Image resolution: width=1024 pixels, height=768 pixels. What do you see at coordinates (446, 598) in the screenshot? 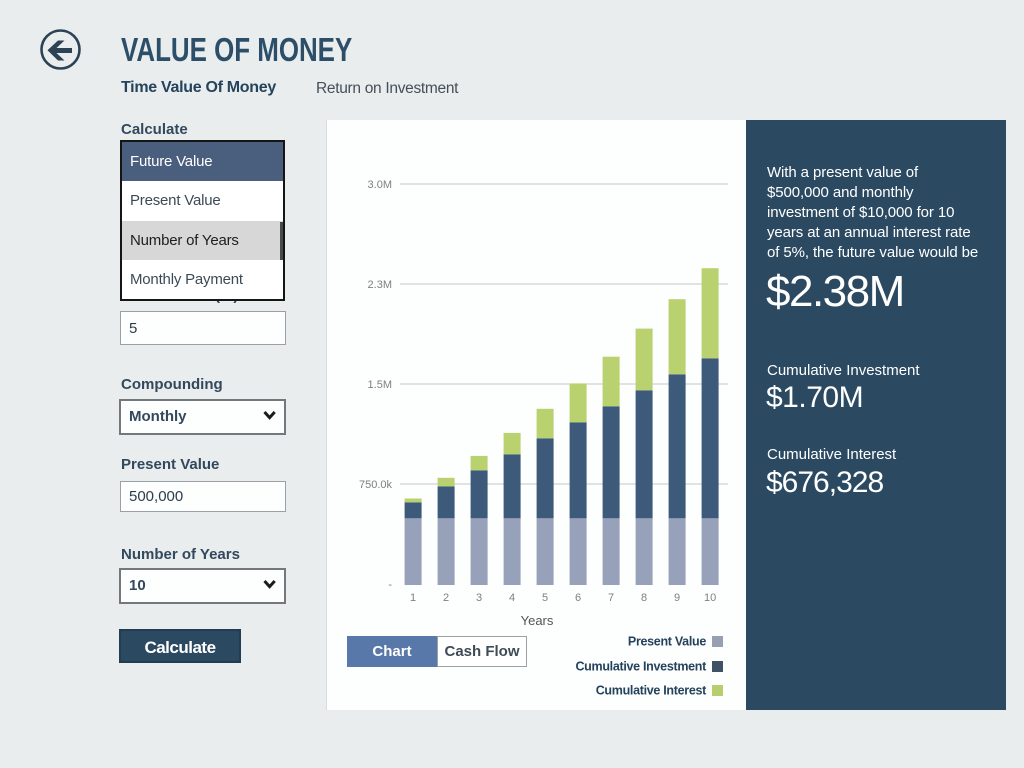
I see `svg-text: 2` at bounding box center [446, 598].